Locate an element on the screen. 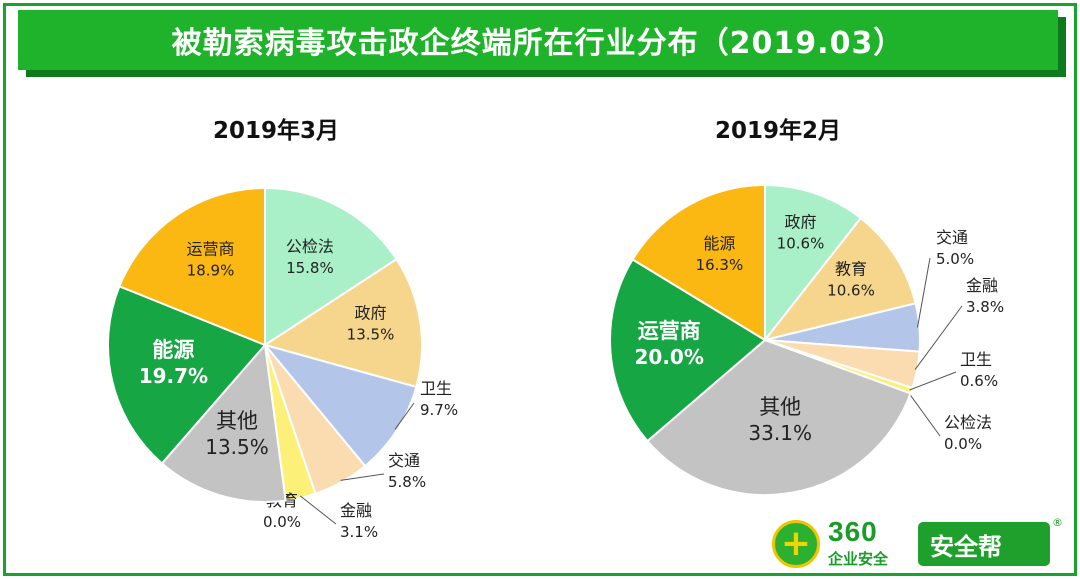  slice-value: 5.0% is located at coordinates (955, 259).